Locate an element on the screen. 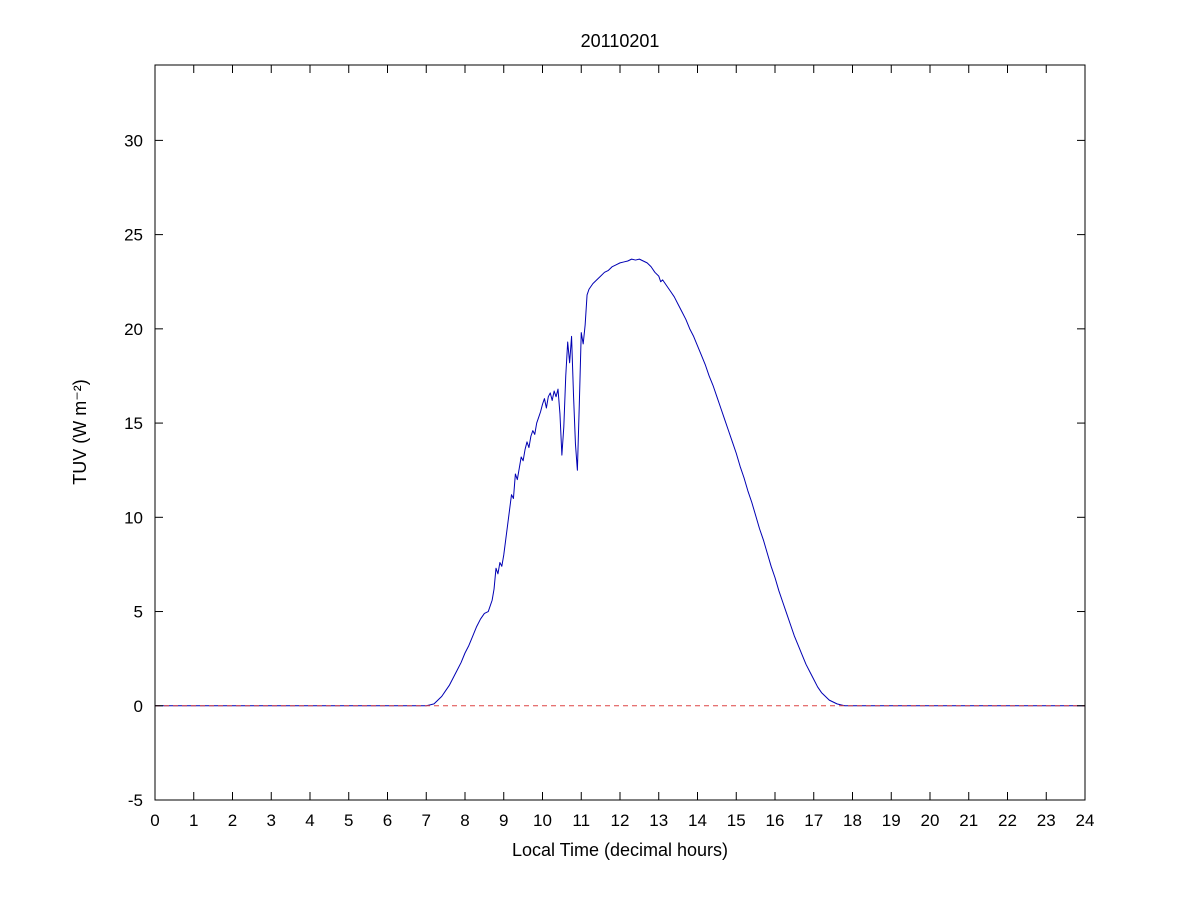 The image size is (1201, 900). x-tick-label: 11 is located at coordinates (581, 820).